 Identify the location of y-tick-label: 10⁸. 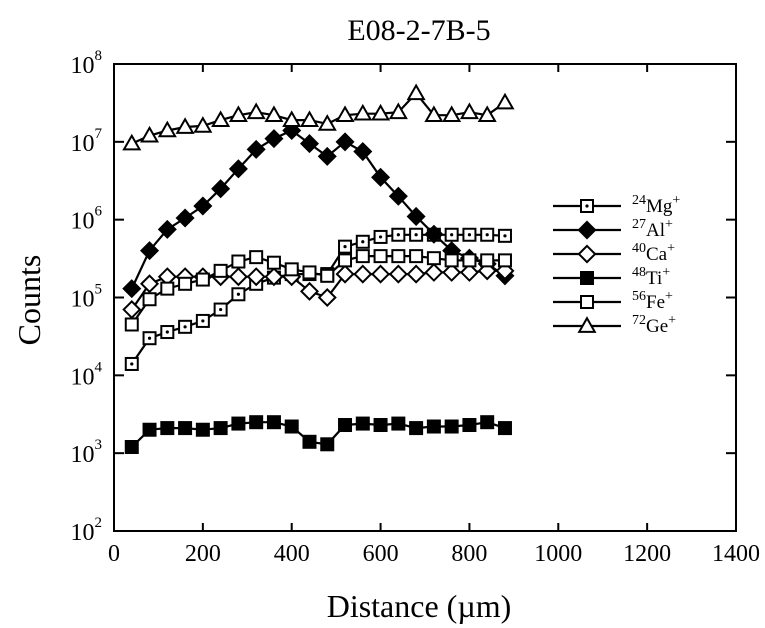
(87, 63).